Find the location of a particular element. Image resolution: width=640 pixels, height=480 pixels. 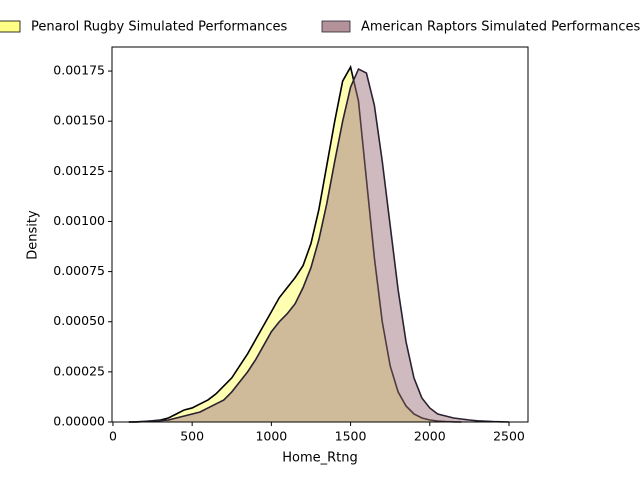

x-axis-label: Home_Rtng is located at coordinates (320, 458).